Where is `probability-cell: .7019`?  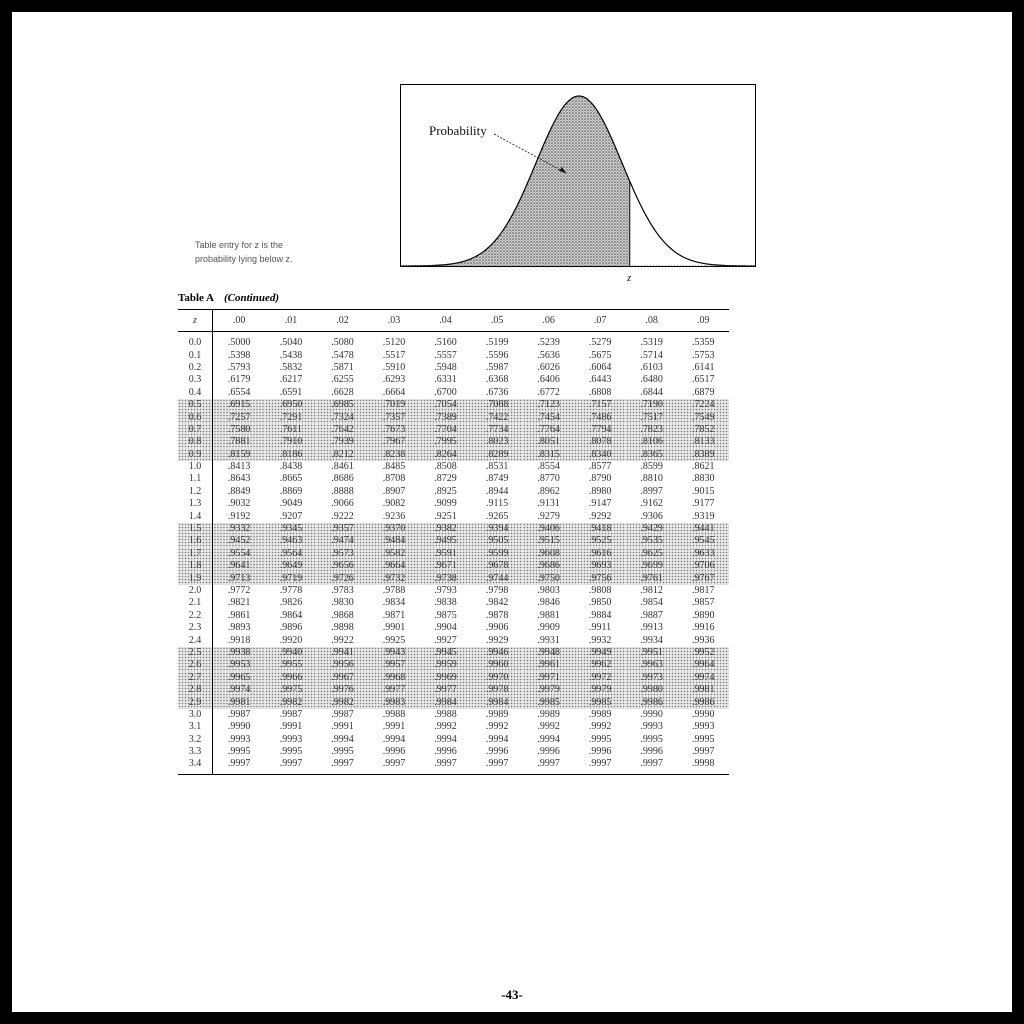 probability-cell: .7019 is located at coordinates (394, 405).